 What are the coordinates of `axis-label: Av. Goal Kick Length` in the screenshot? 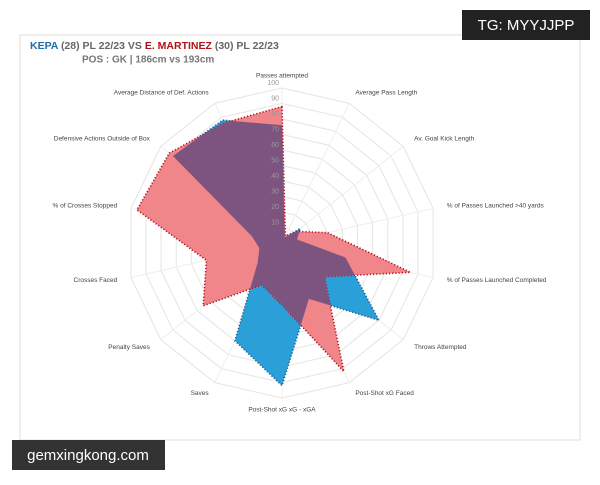 It's located at (444, 139).